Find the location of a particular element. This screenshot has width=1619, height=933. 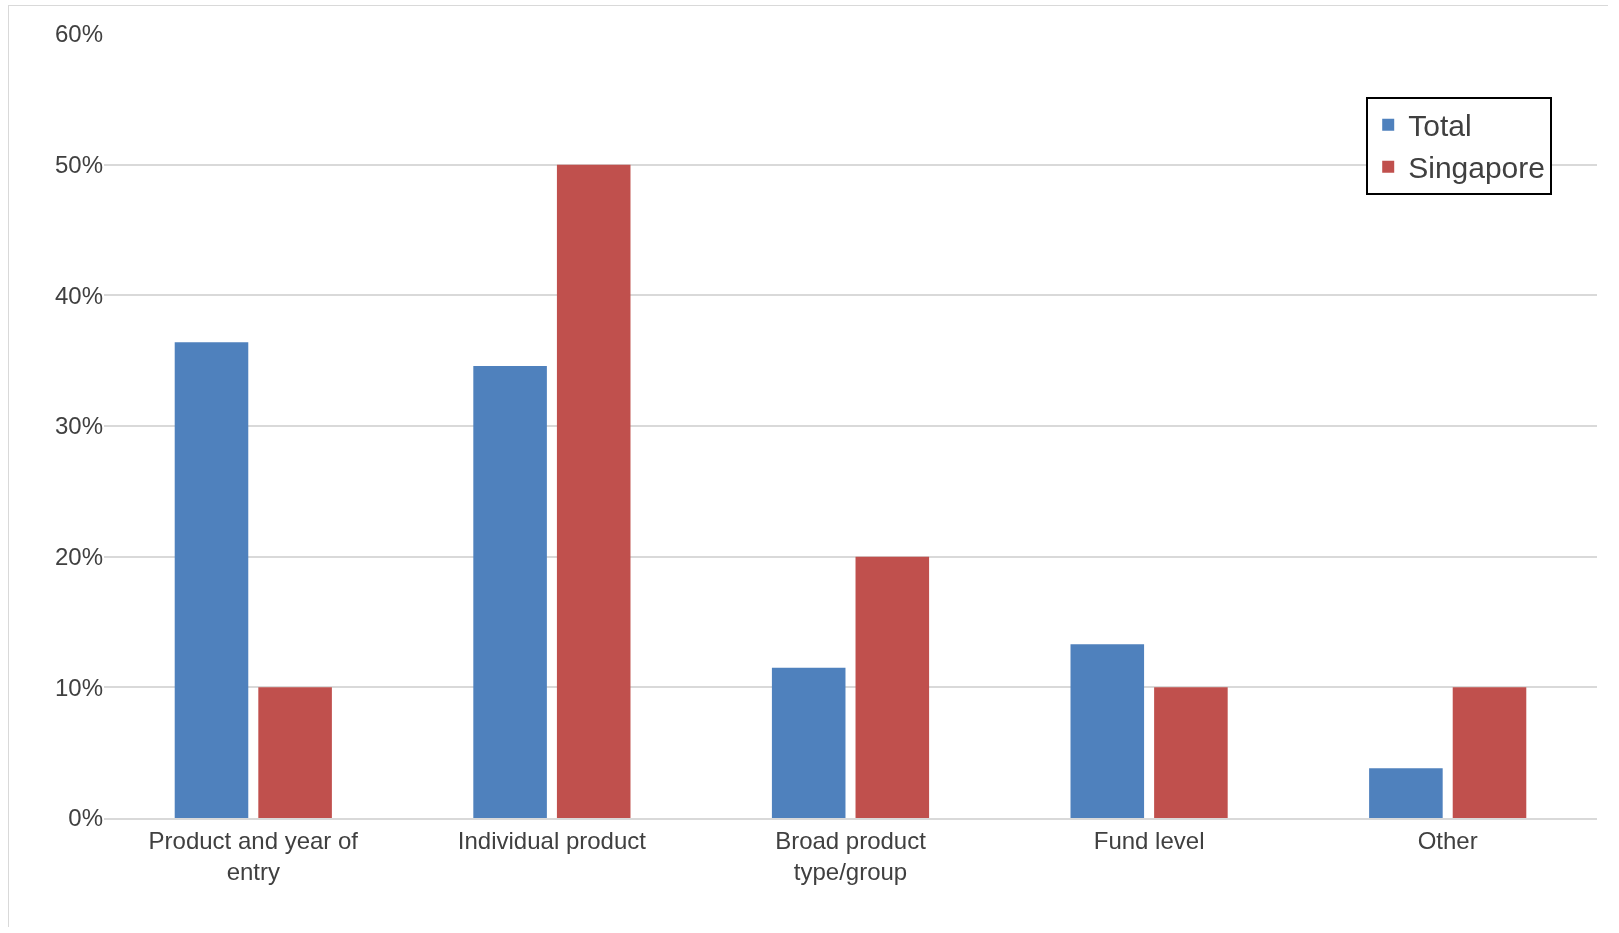

x-tick-label: Fund level is located at coordinates (1149, 840).